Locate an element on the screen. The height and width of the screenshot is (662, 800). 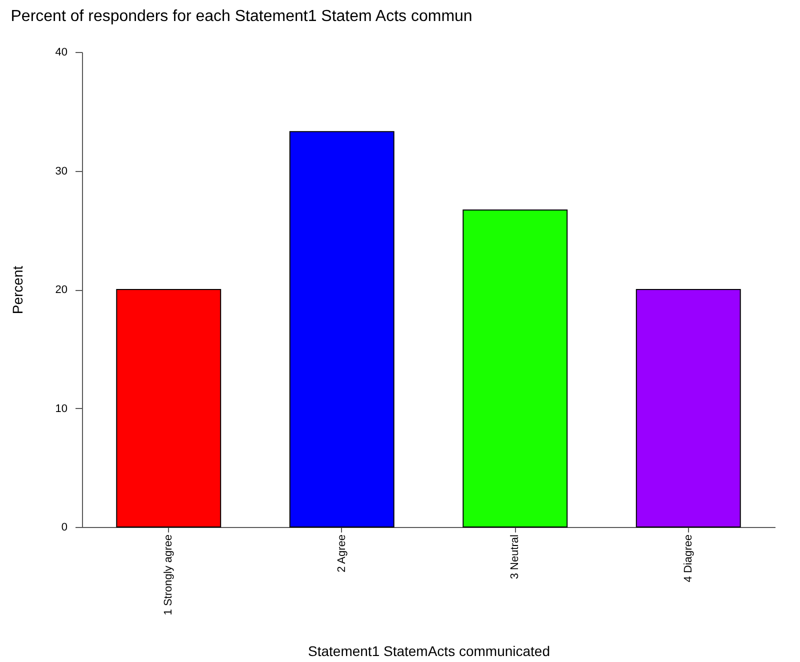
y-tick-label: 30 is located at coordinates (61, 171).